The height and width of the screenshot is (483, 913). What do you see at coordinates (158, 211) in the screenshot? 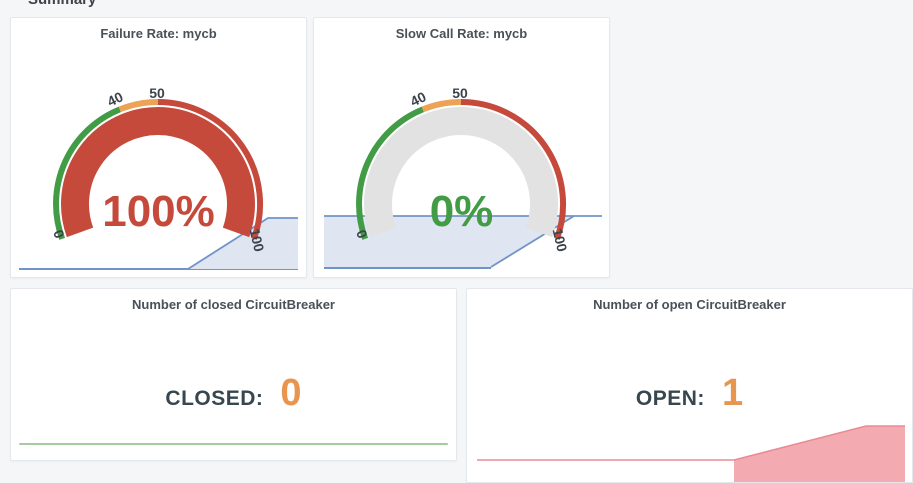
I see `gauge-value: 100%` at bounding box center [158, 211].